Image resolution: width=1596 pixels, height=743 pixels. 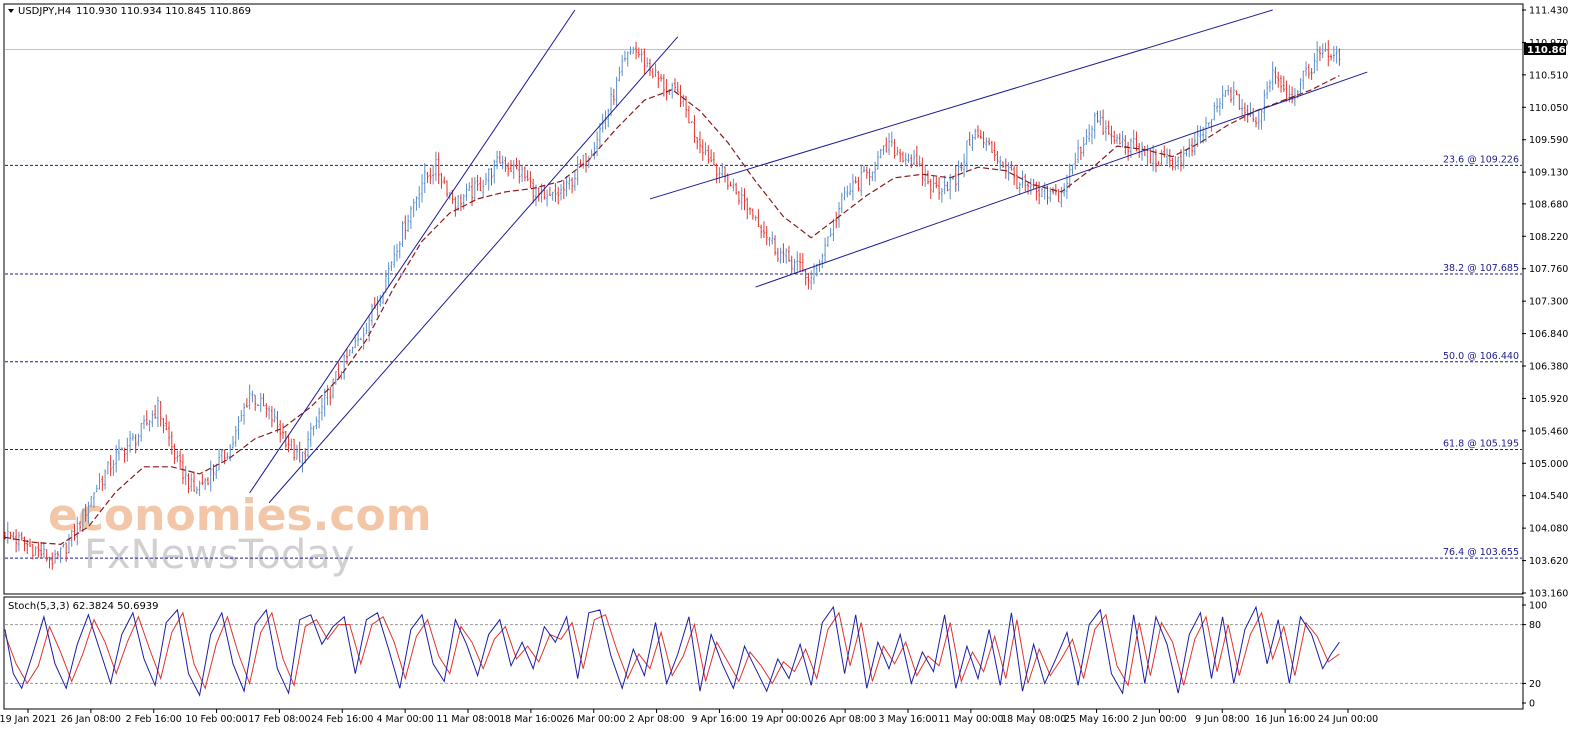 I want to click on stoch-signal-line, so click(x=672, y=650).